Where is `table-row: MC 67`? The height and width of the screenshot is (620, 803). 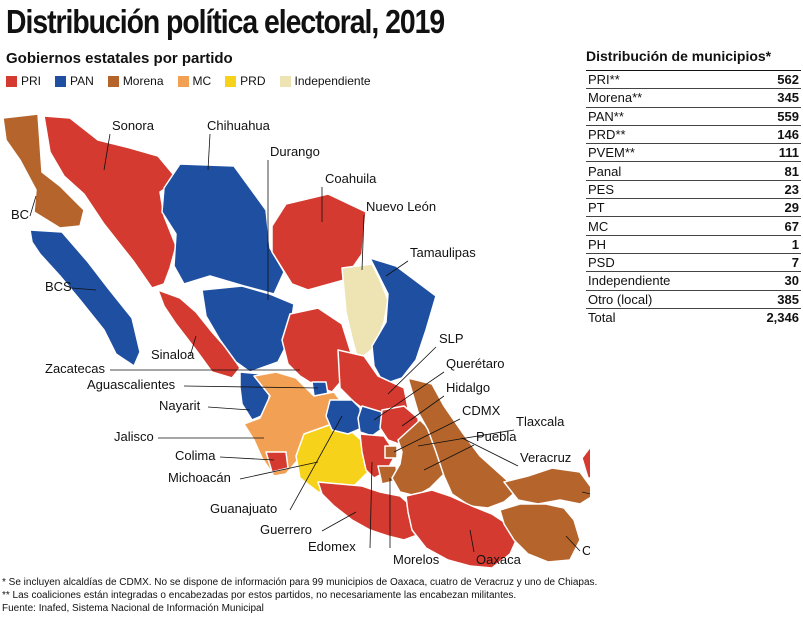
table-row: MC 67 is located at coordinates (693, 226).